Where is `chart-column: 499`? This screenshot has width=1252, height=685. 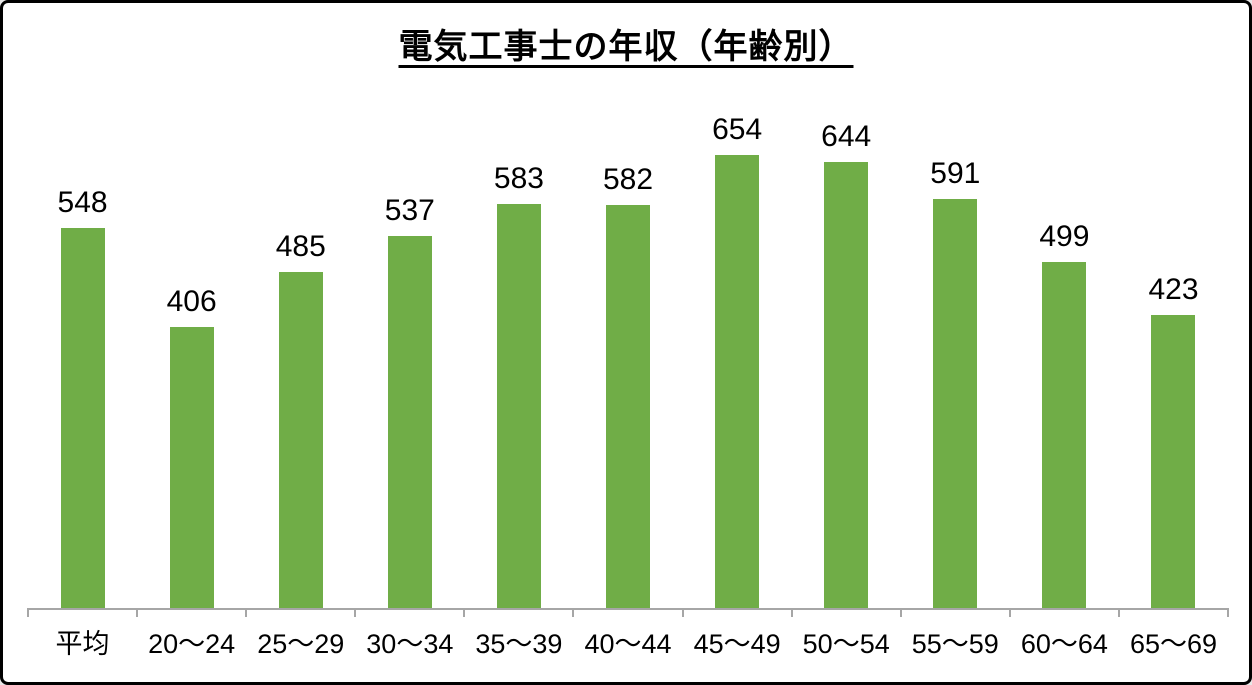
chart-column: 499 is located at coordinates (1064, 353).